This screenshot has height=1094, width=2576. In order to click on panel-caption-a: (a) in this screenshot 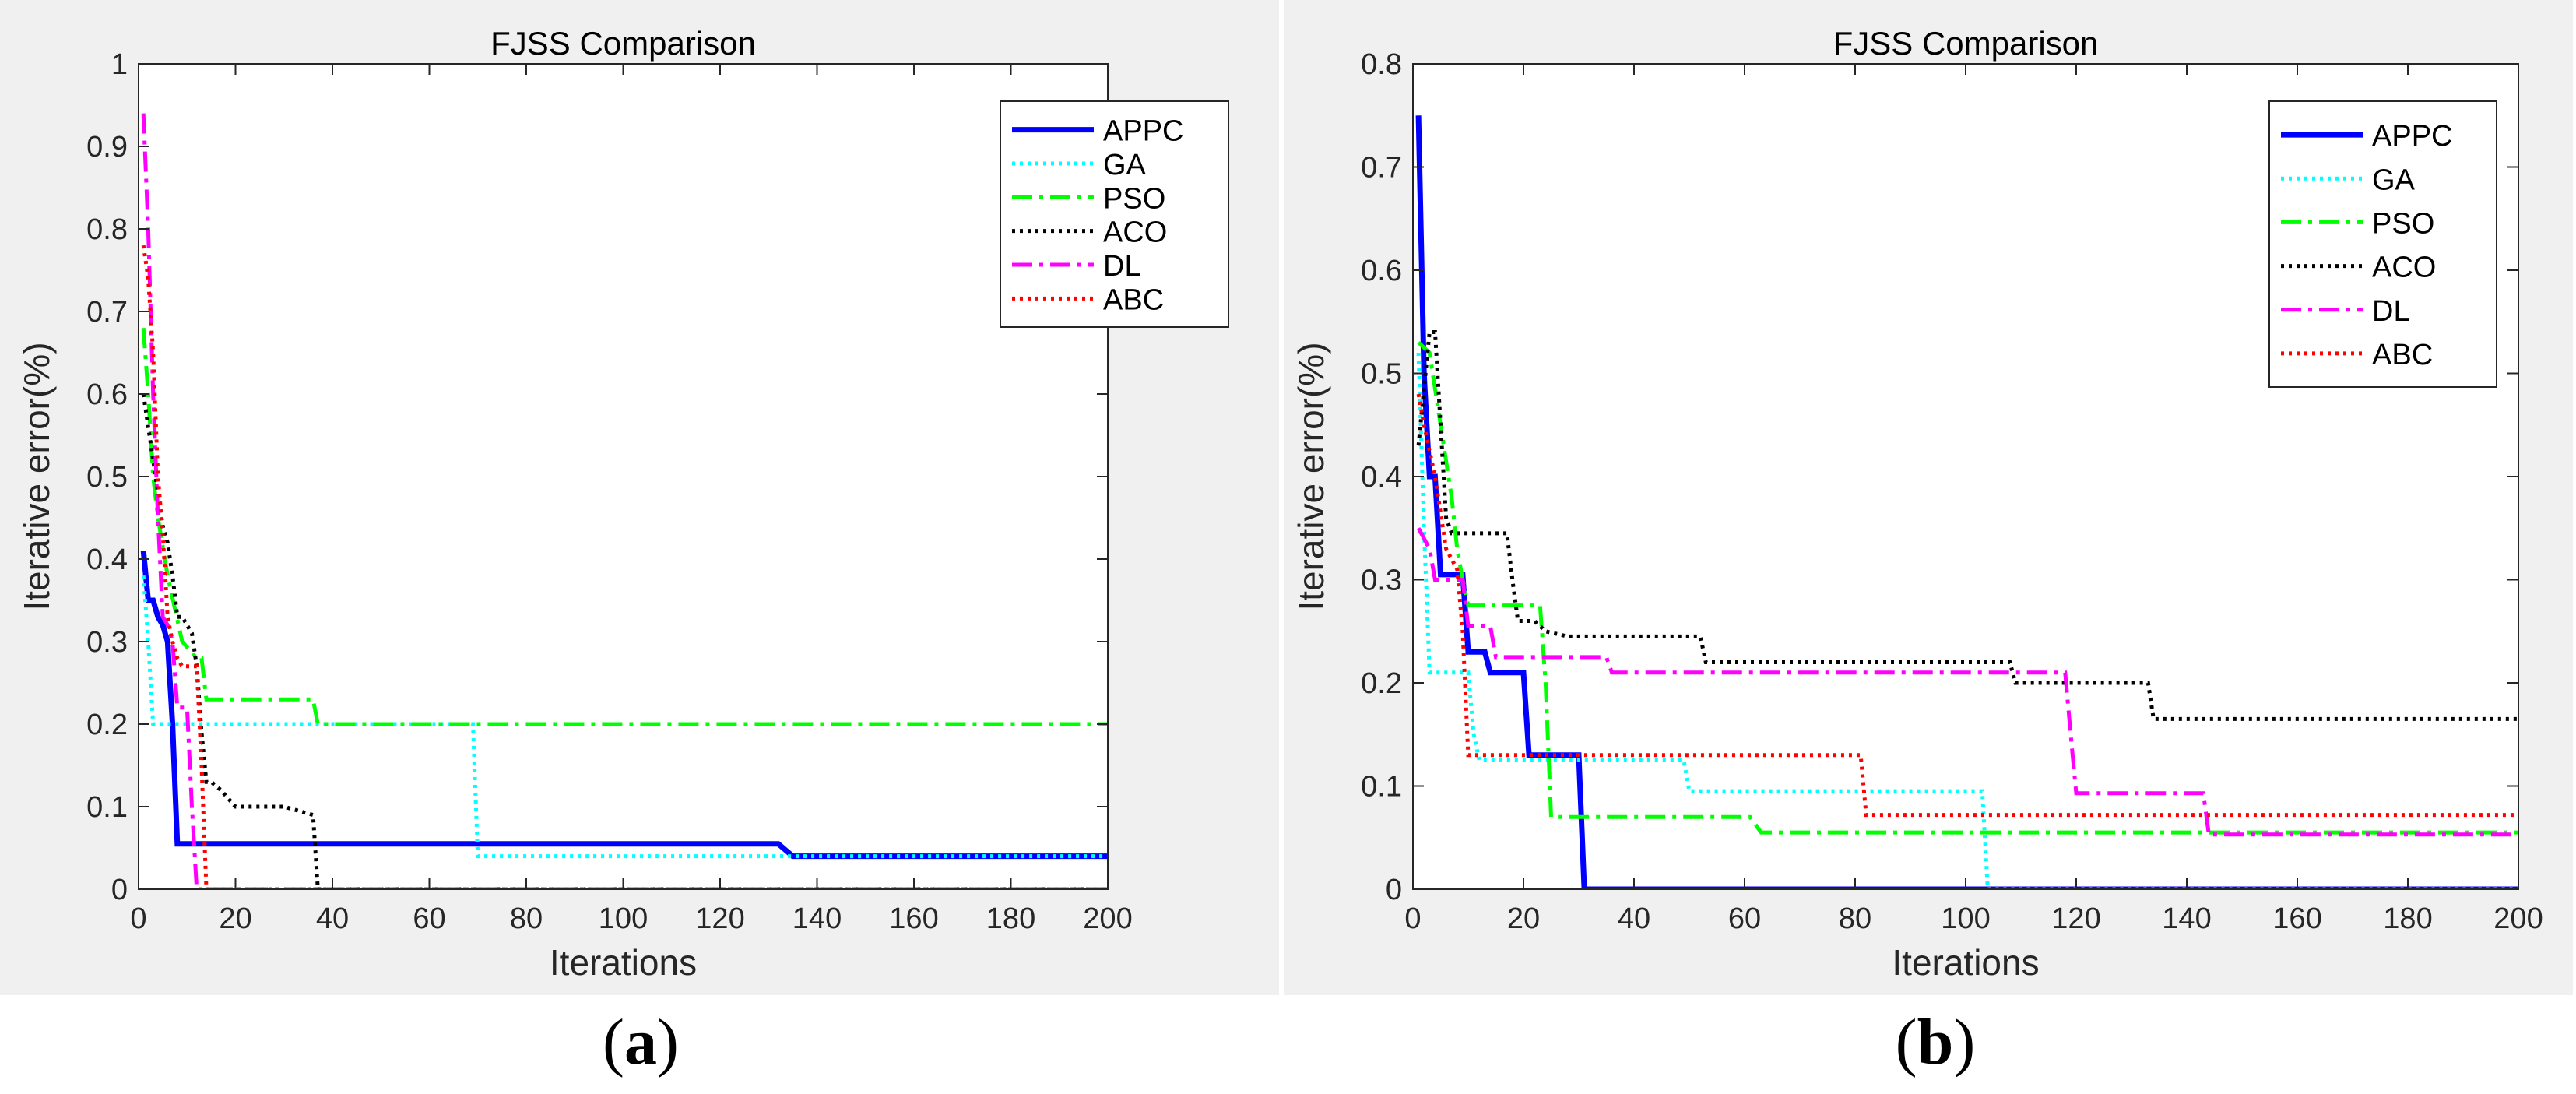, I will do `click(641, 1042)`.